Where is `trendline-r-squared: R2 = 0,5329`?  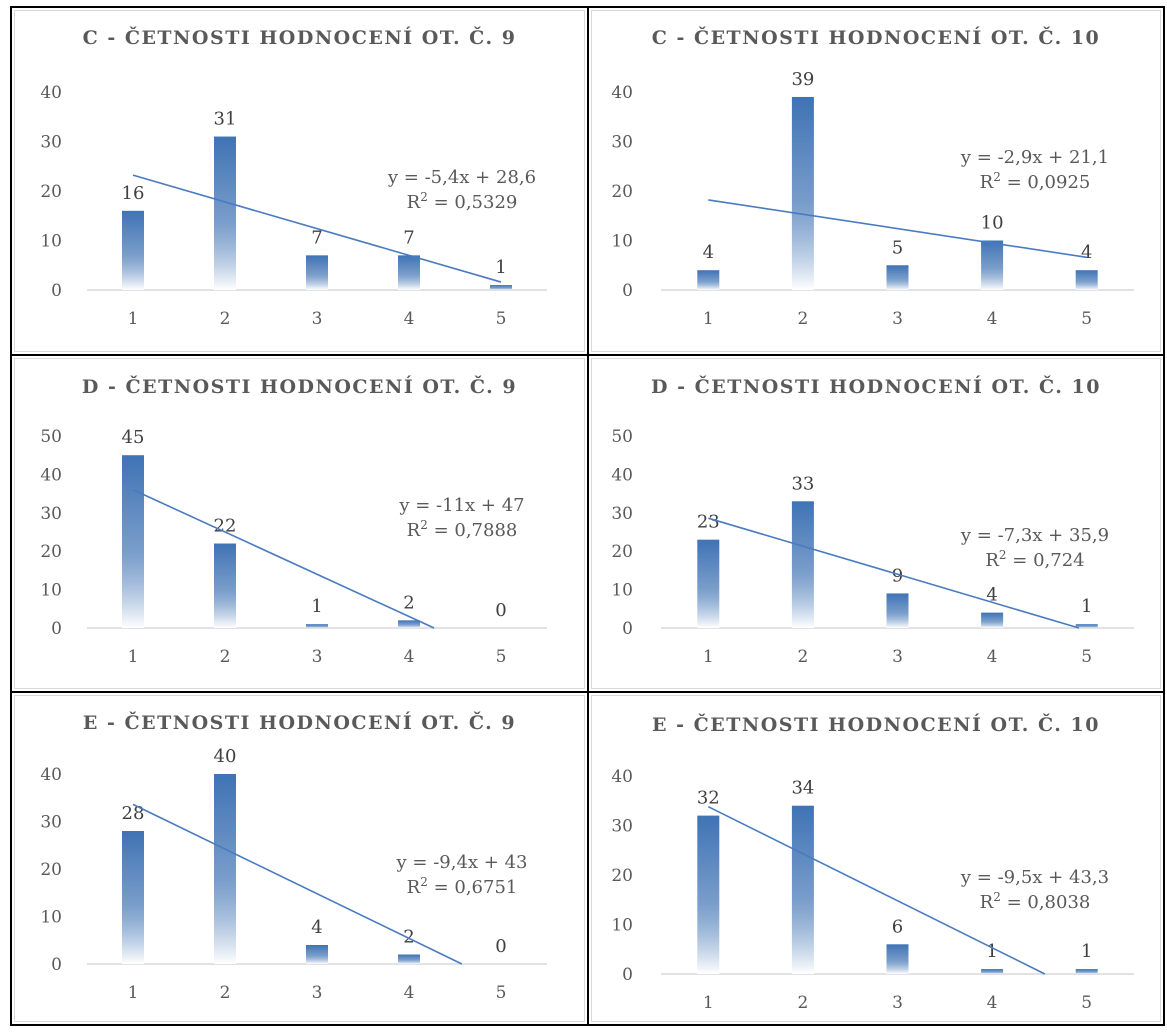 trendline-r-squared: R2 = 0,5329 is located at coordinates (462, 201).